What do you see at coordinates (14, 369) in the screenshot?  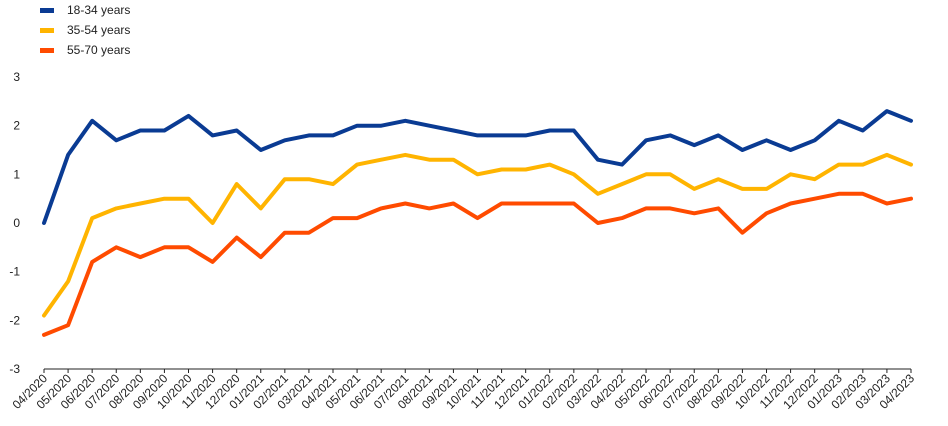 I see `y-tick-label: -3` at bounding box center [14, 369].